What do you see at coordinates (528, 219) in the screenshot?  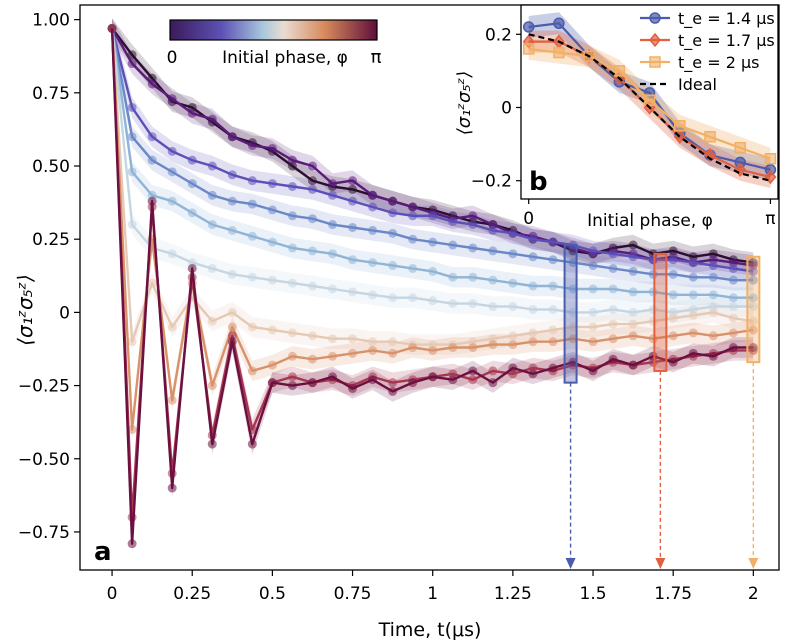 I see `b-x-tick-label: 0` at bounding box center [528, 219].